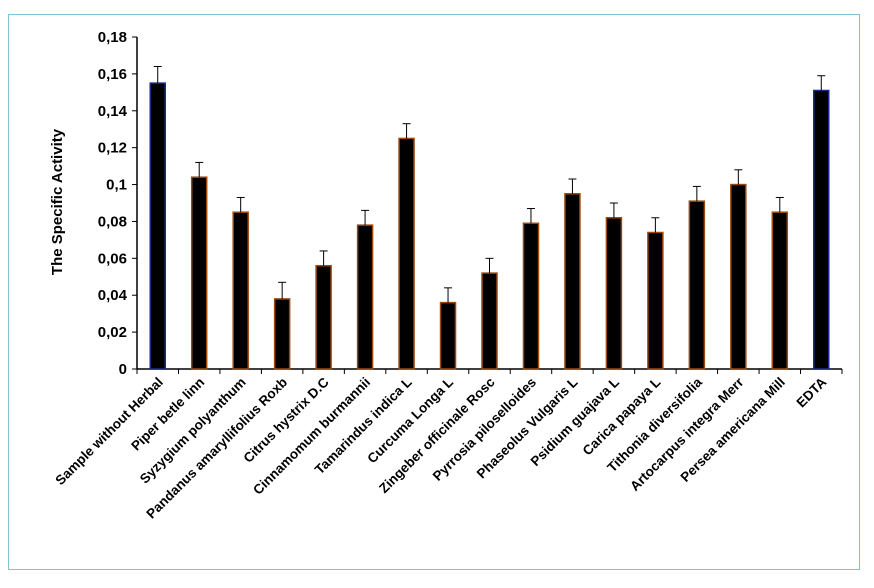 This screenshot has height=588, width=874. What do you see at coordinates (112, 221) in the screenshot?
I see `y-tick-label: 0,08` at bounding box center [112, 221].